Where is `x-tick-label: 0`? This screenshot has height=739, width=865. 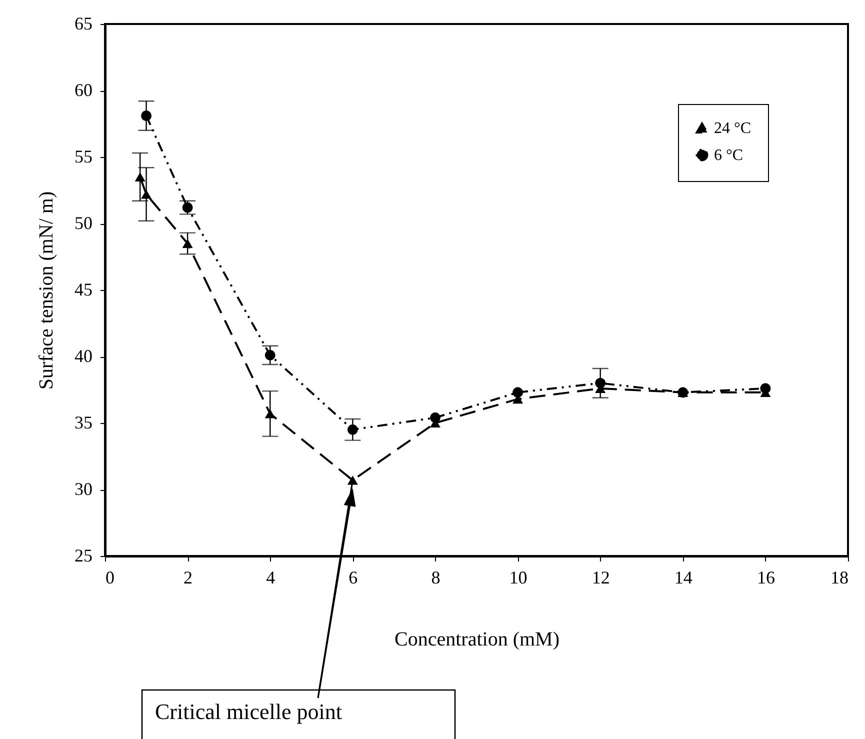
x-tick-label: 0 is located at coordinates (110, 578).